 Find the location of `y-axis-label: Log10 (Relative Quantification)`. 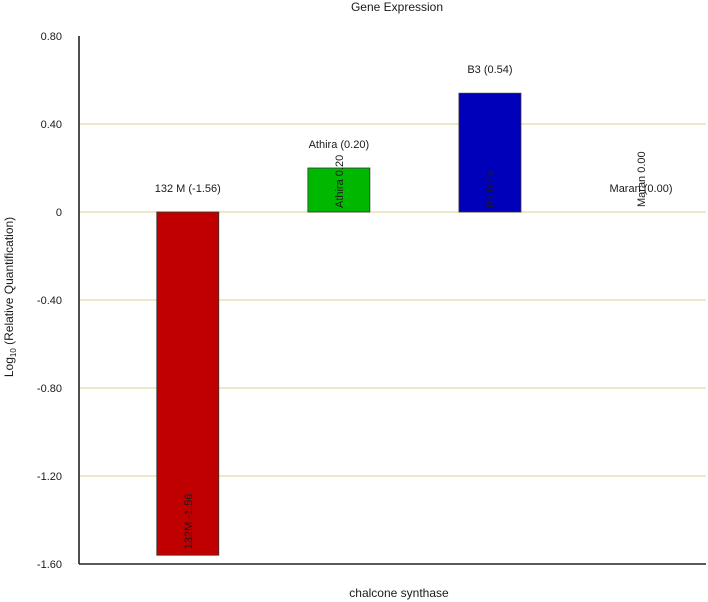

y-axis-label: Log10 (Relative Quantification) is located at coordinates (10, 297).